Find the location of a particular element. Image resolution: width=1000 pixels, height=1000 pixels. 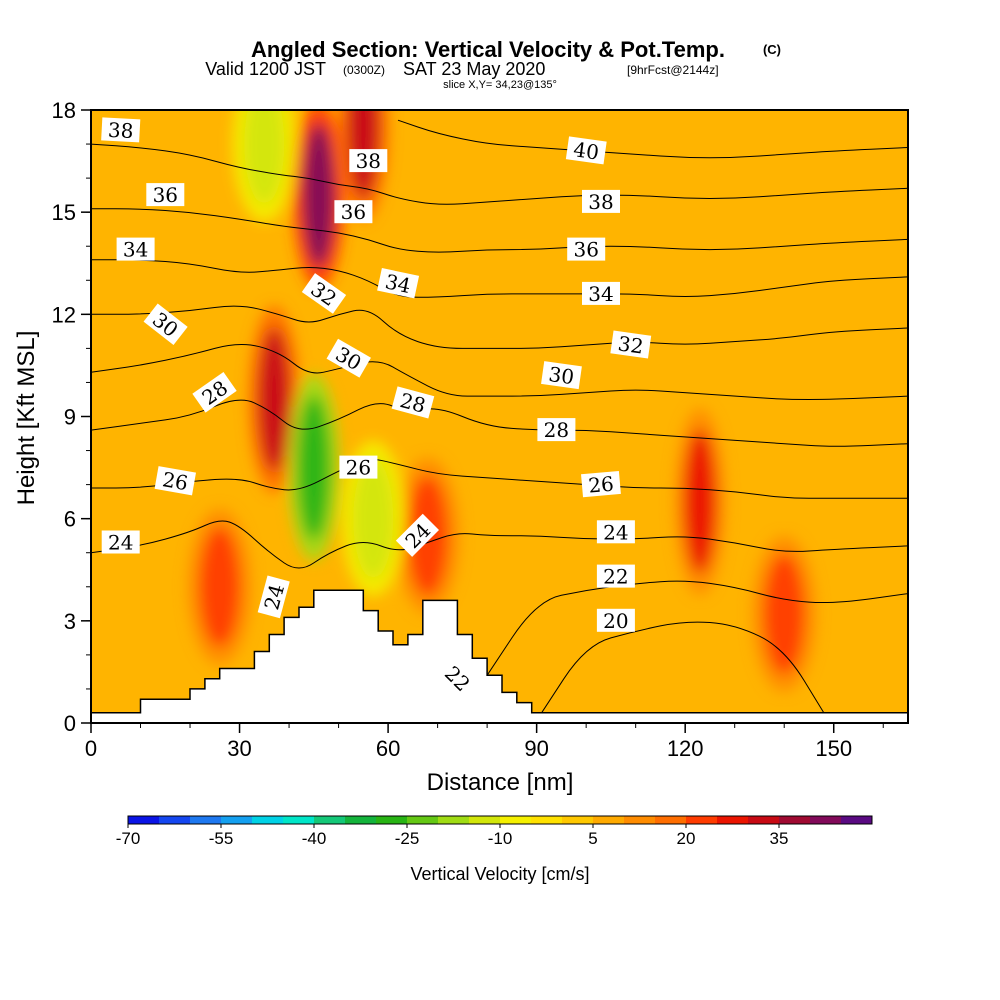

contour-label: 24 is located at coordinates (120, 542).